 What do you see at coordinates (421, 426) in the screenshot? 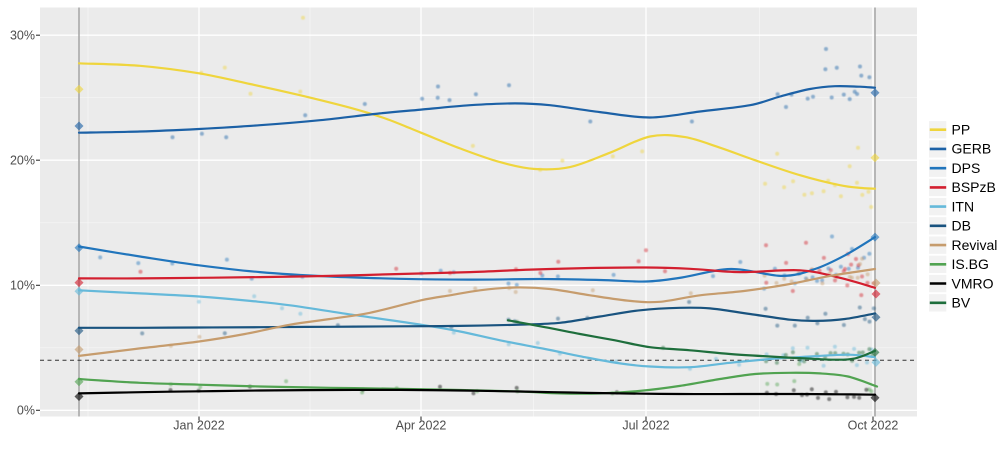
I see `svg-text: Apr 2022` at bounding box center [421, 426].